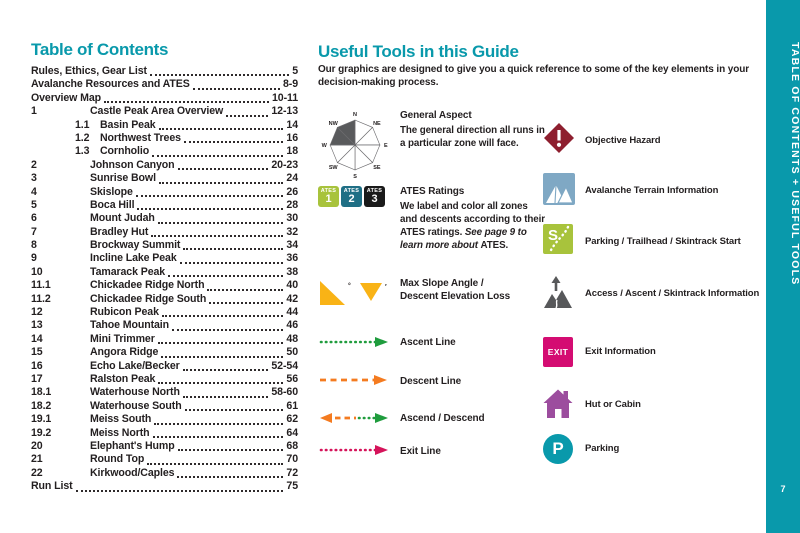 The height and width of the screenshot is (533, 800). Describe the element at coordinates (564, 241) in the screenshot. I see `trailhead-start-icon-cell: S` at that location.